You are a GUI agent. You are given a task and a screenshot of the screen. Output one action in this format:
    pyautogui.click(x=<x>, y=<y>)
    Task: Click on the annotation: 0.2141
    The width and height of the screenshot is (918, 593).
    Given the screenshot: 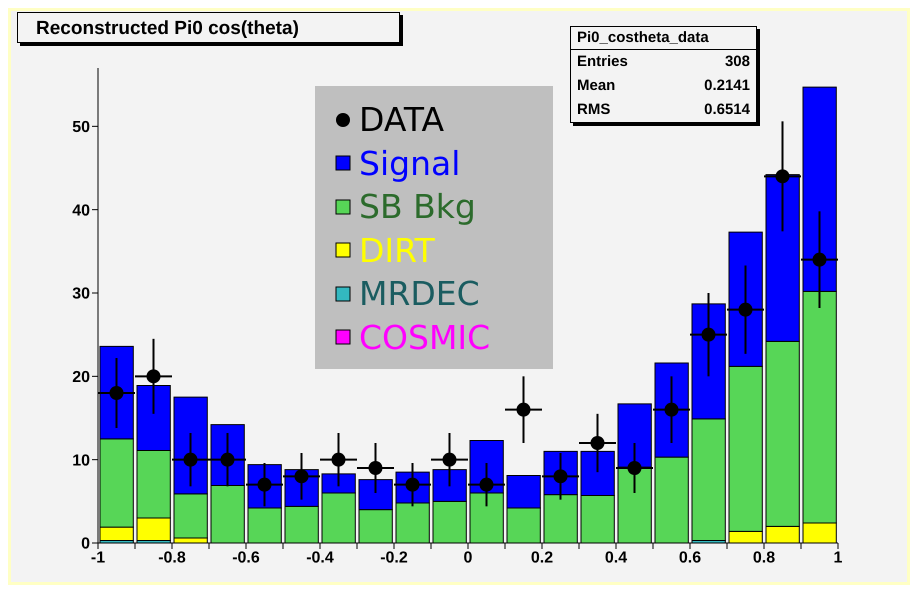 What is the action you would take?
    pyautogui.click(x=727, y=86)
    